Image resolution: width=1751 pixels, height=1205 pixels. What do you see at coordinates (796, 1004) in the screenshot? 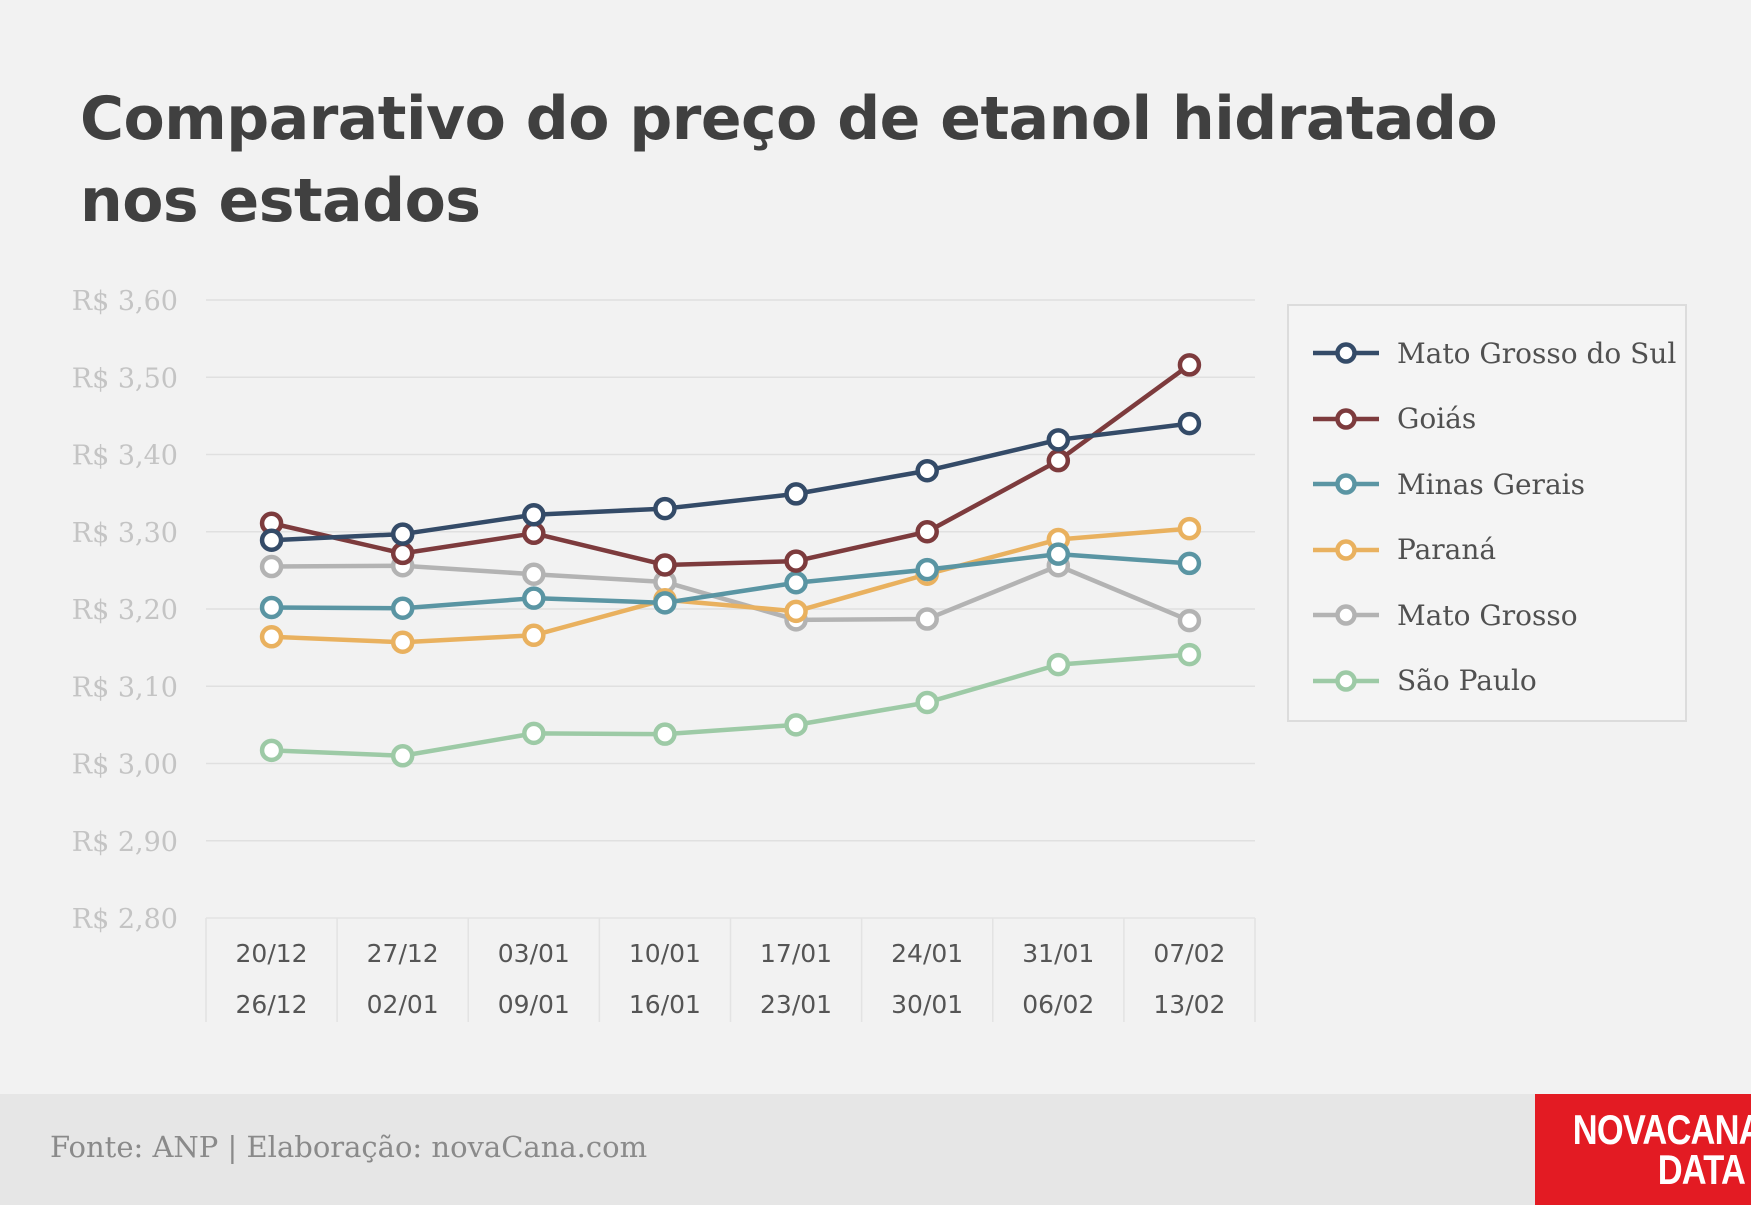
I see `x-tick-label-end: 23/01` at bounding box center [796, 1004].